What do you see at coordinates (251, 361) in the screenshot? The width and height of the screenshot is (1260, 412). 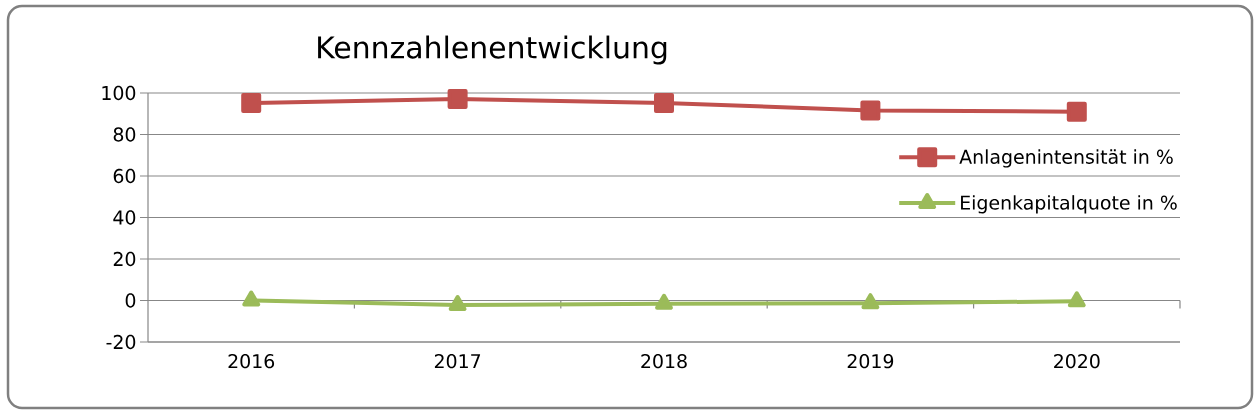 I see `x-tick-label: 2016` at bounding box center [251, 361].